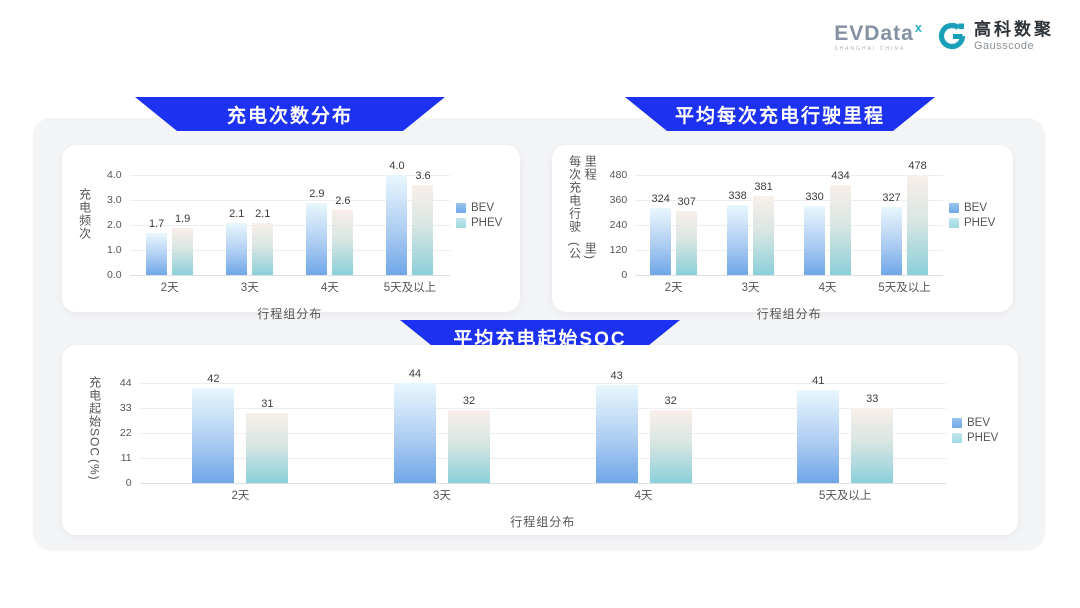 Image resolution: width=1080 pixels, height=608 pixels. What do you see at coordinates (330, 225) in the screenshot?
I see `bar-group: 2.9 2.6` at bounding box center [330, 225].